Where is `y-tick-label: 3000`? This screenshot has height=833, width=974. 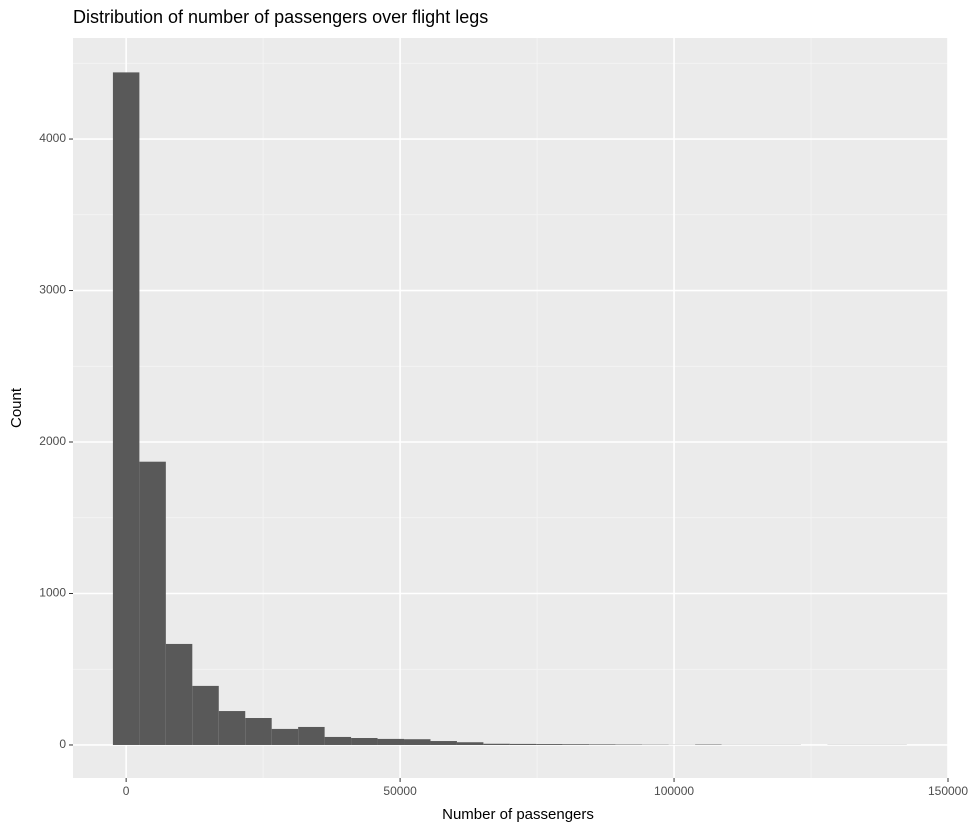
y-tick-label: 3000 is located at coordinates (52, 290).